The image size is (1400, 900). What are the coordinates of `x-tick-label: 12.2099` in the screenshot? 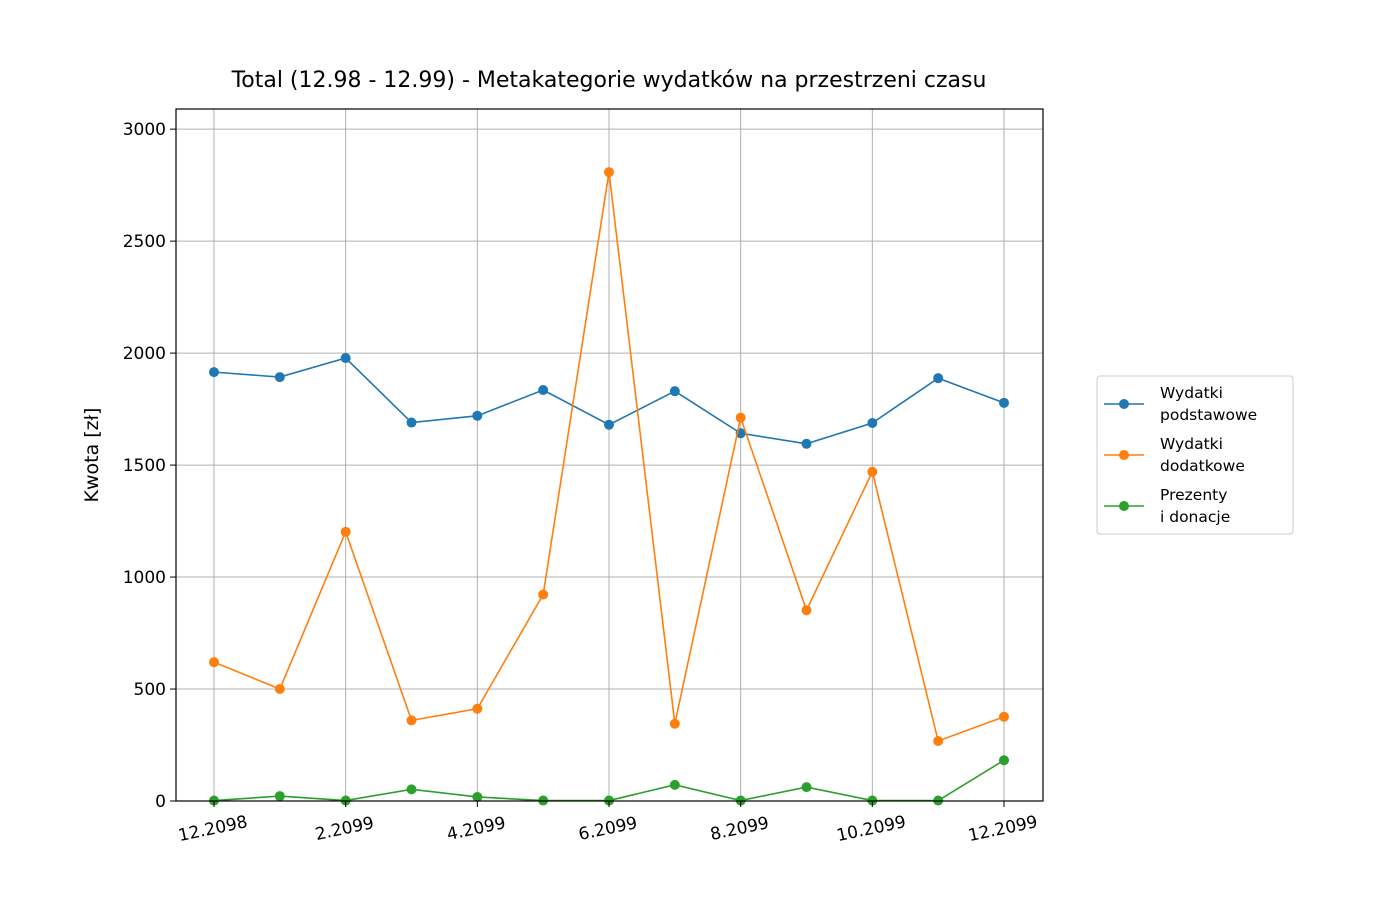 It's located at (1002, 829).